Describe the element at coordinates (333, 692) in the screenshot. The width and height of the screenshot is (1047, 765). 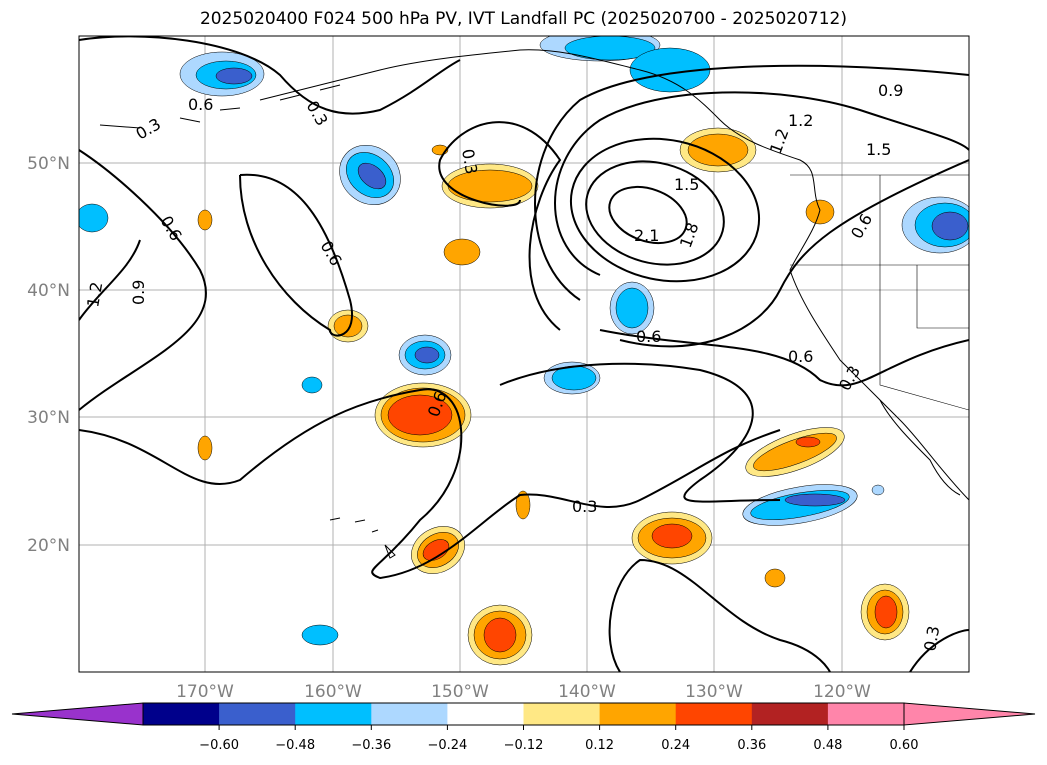
I see `lon-label: 160°W` at that location.